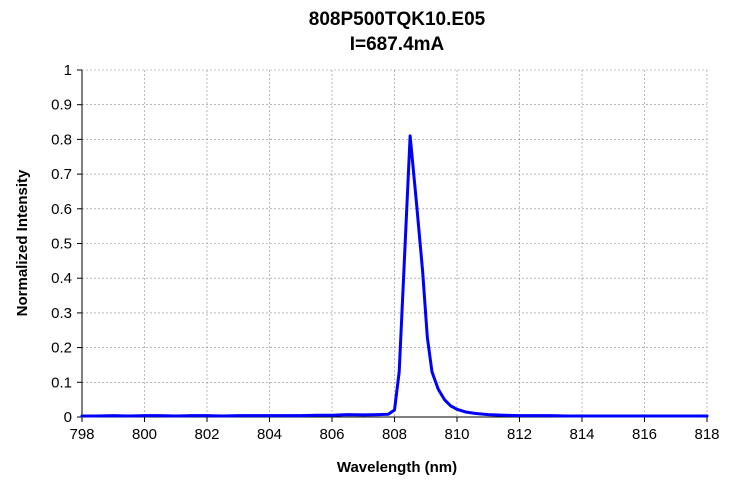 This screenshot has height=483, width=731. I want to click on y-tick-label: 0.5, so click(61, 244).